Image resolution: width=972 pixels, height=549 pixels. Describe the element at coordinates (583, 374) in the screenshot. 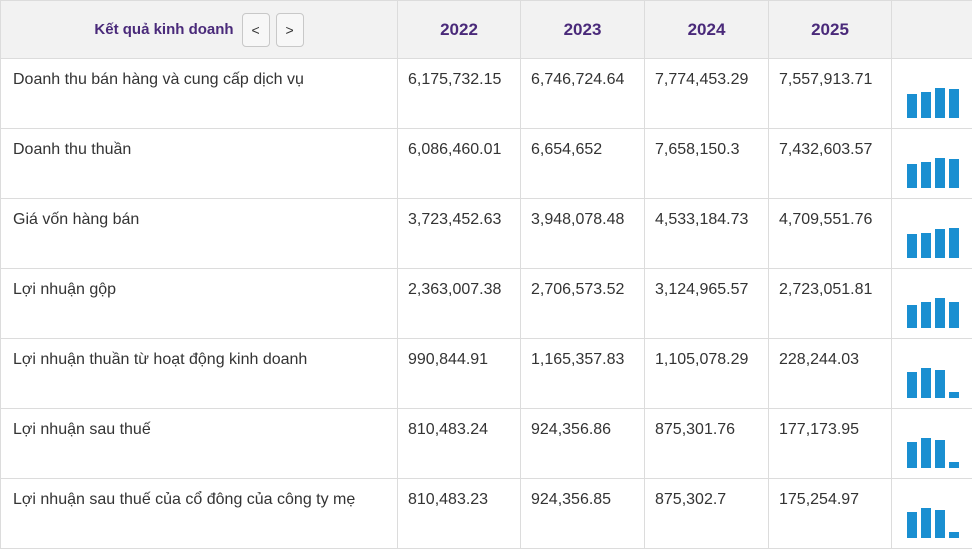

I see `row-value-2023: 1,165,357.83` at that location.